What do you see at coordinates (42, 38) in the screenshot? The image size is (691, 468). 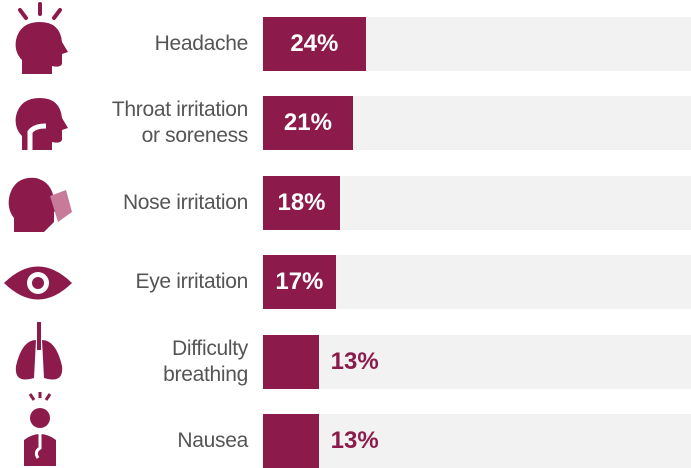 I see `headache-icon` at bounding box center [42, 38].